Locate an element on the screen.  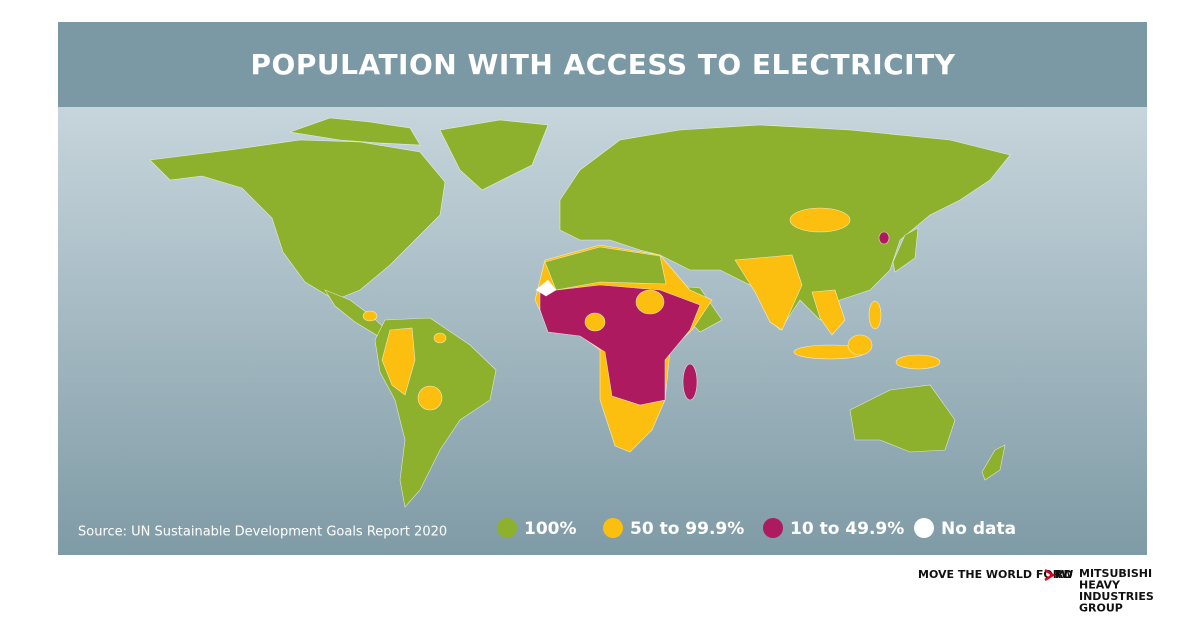
legend-label: 50 to 99.9% is located at coordinates (687, 529).